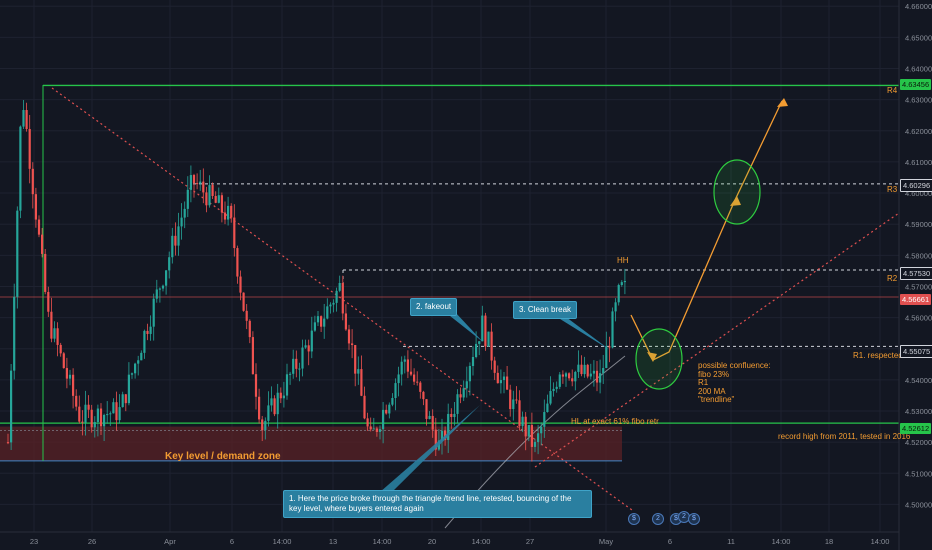 The width and height of the screenshot is (932, 550). Describe the element at coordinates (918, 380) in the screenshot. I see `y-tick-label: 4.54000` at that location.